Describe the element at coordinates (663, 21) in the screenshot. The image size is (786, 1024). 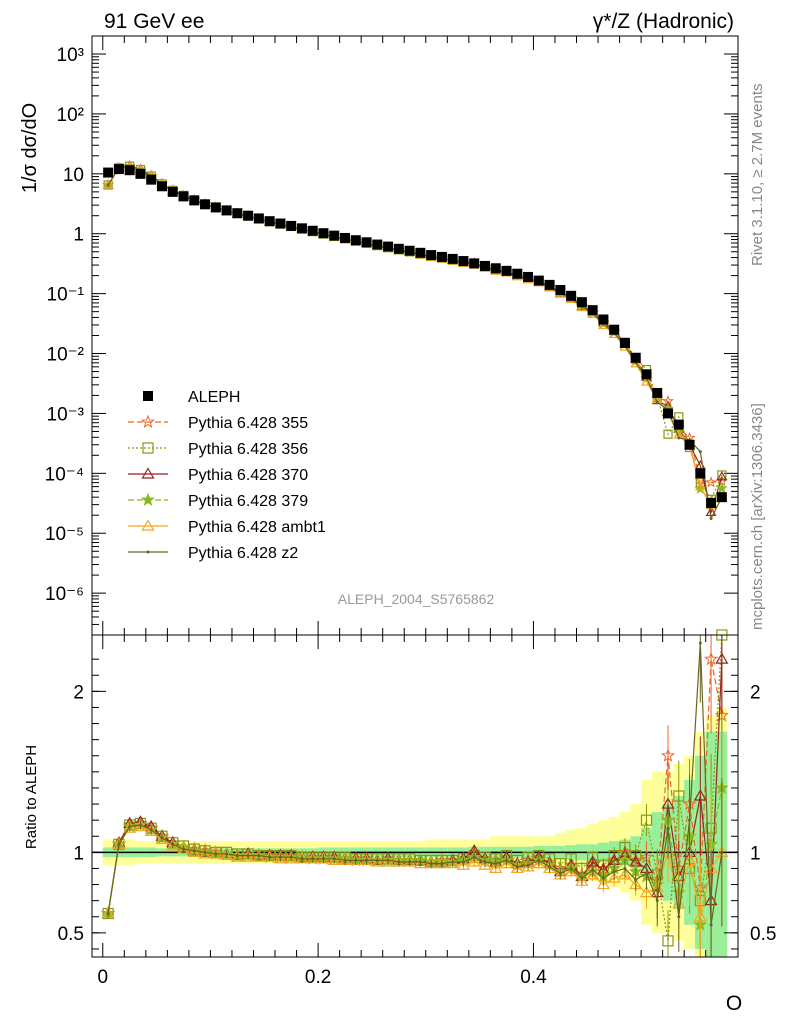
I see `header-right: γ*/Z (Hadronic)` at that location.